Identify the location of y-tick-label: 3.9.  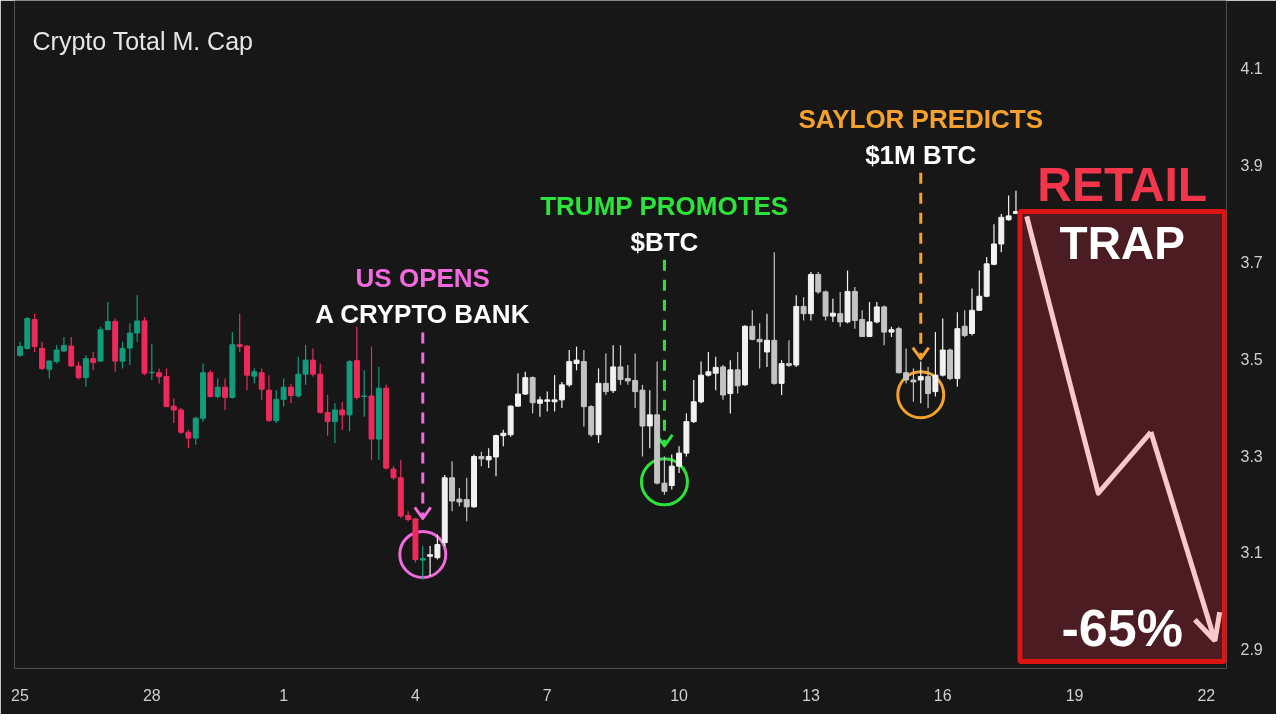
(1251, 166).